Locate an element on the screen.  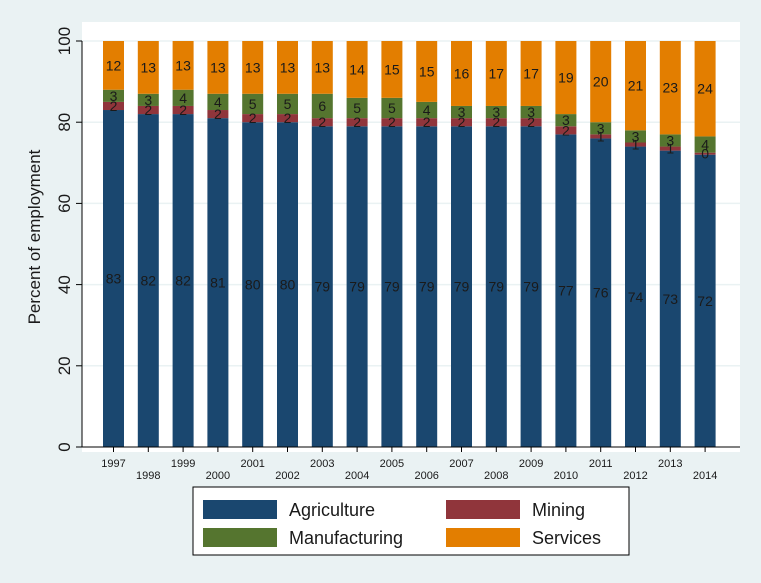
bar-services-2013 is located at coordinates (670, 88).